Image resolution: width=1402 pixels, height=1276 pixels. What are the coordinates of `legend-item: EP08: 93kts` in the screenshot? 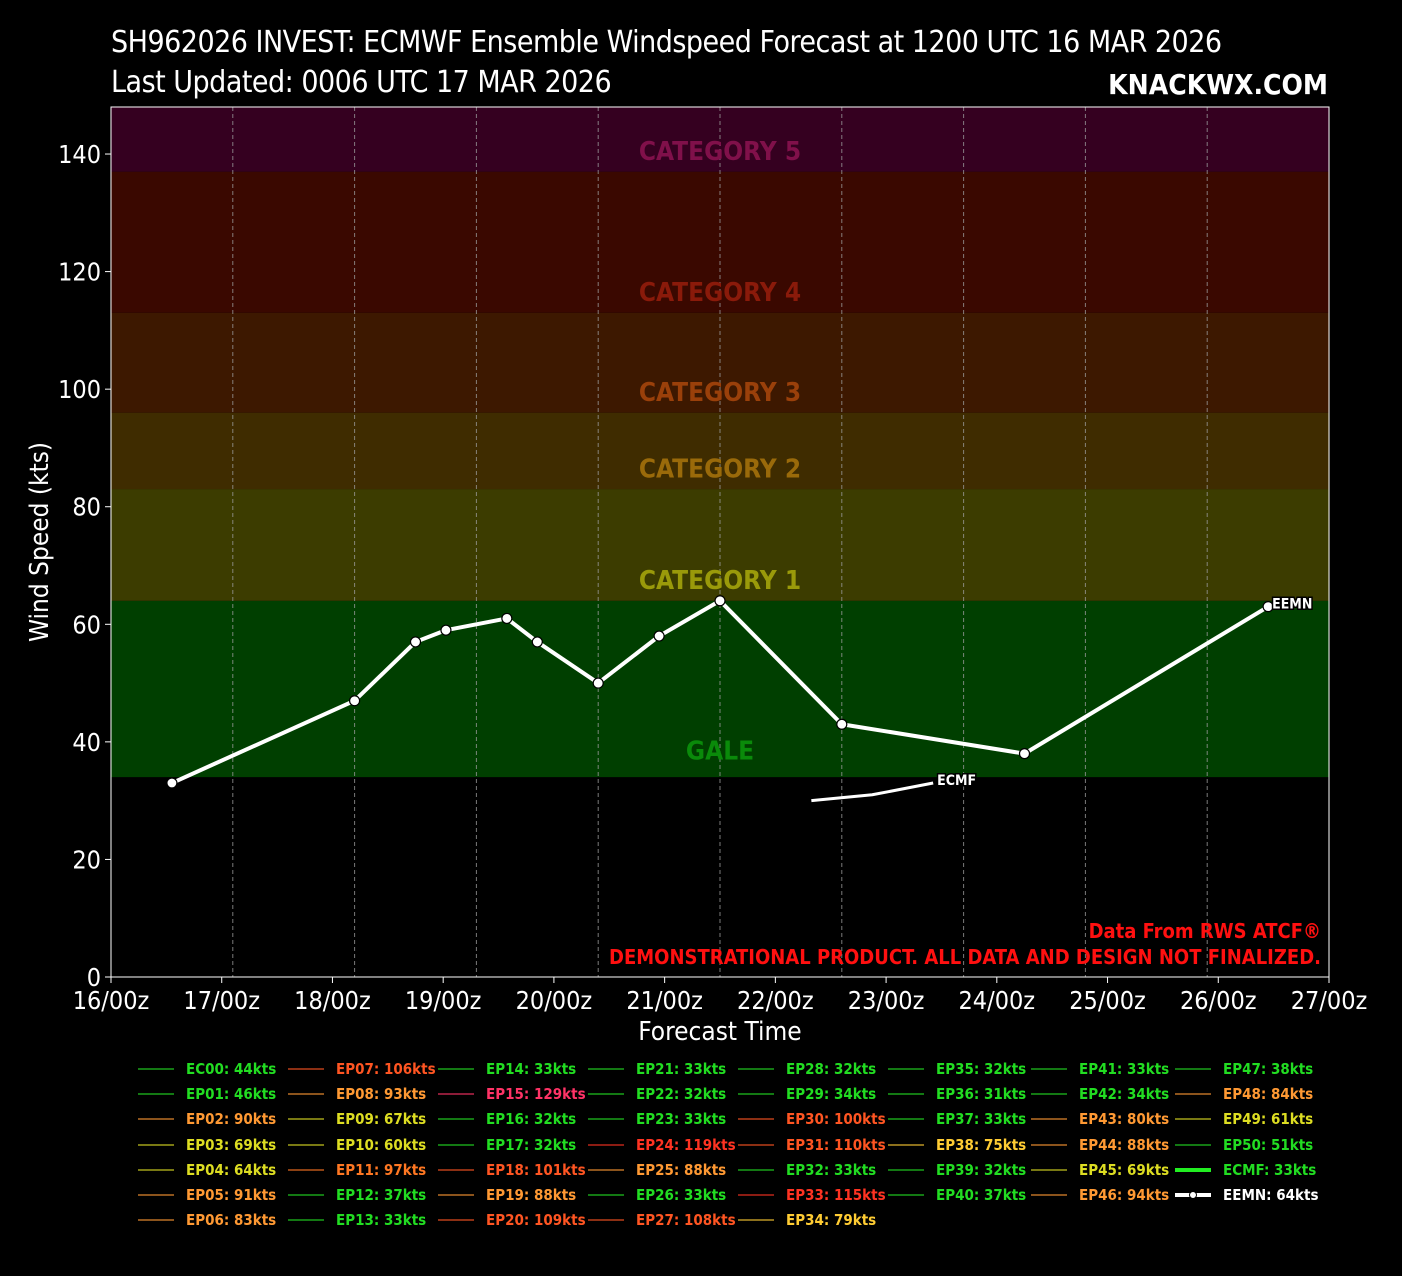 It's located at (357, 1094).